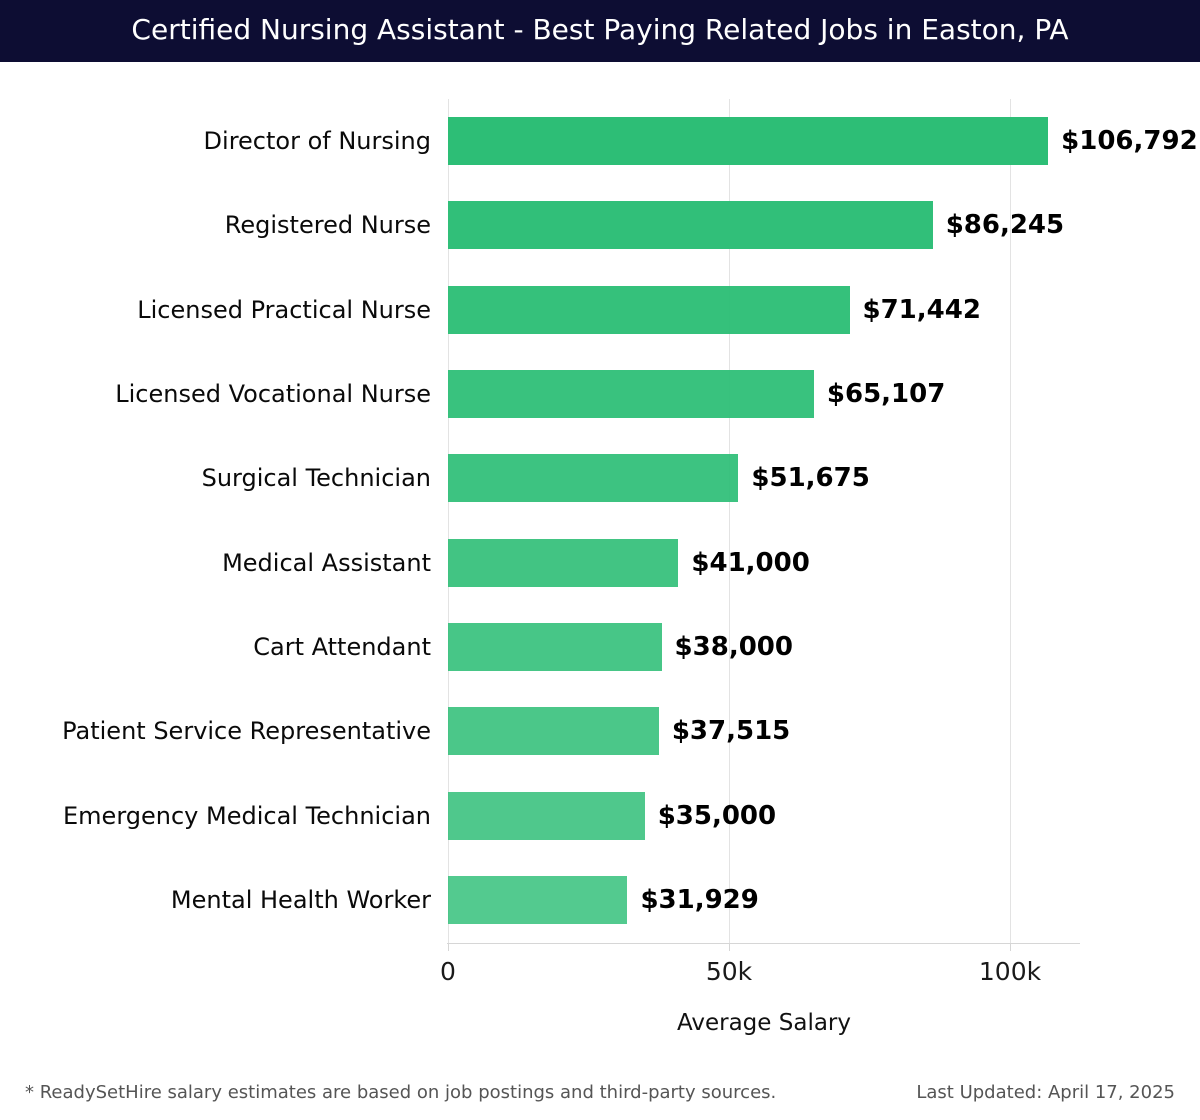 Image resolution: width=1200 pixels, height=1120 pixels. Describe the element at coordinates (1005, 225) in the screenshot. I see `value-label: $86,245` at that location.